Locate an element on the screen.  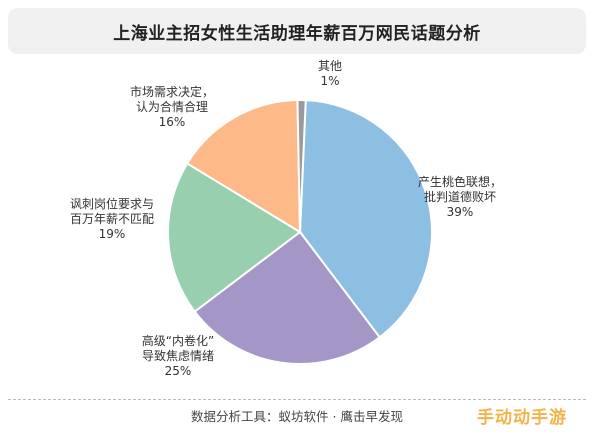
watermark-logo: 手动动手游 is located at coordinates (522, 418).